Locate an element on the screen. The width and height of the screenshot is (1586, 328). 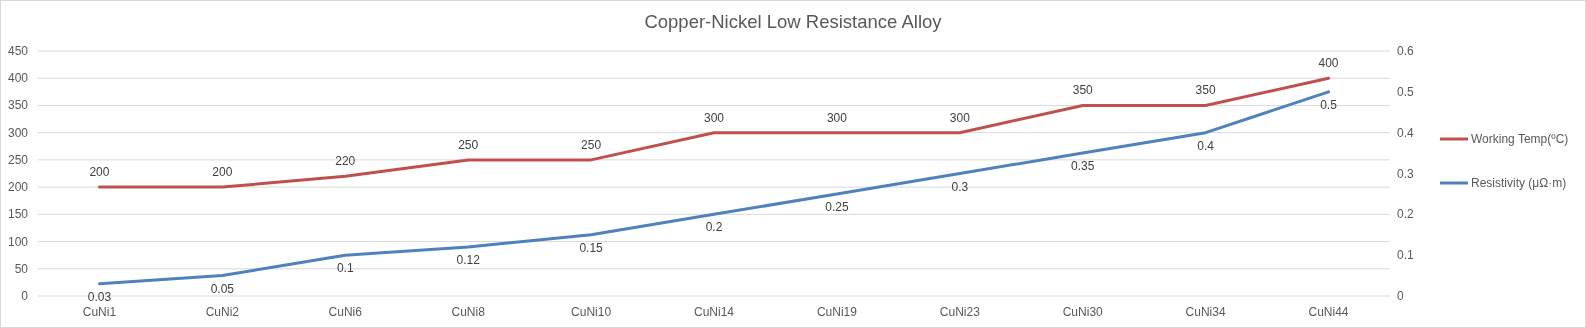
data-label: 0.3 is located at coordinates (960, 186).